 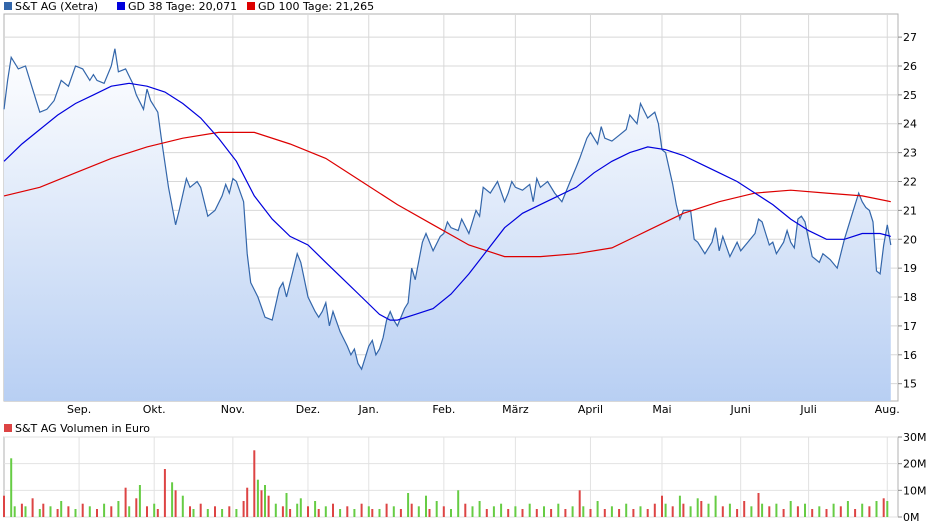 What do you see at coordinates (910, 326) in the screenshot?
I see `price-y-tick-label: 17` at bounding box center [910, 326].